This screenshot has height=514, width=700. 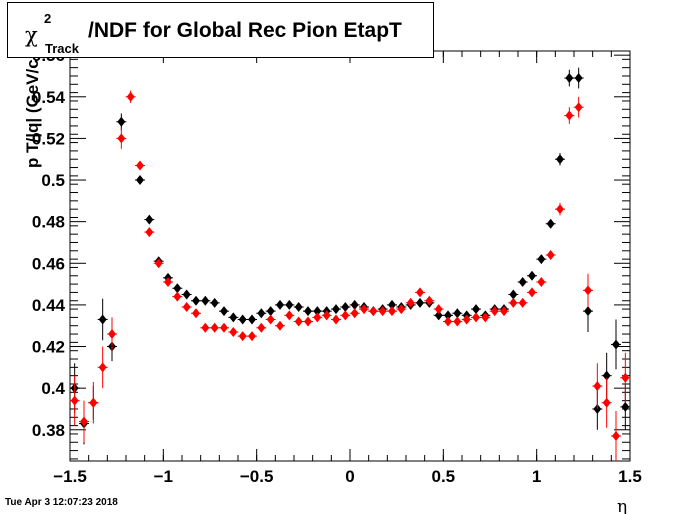 What do you see at coordinates (49, 305) in the screenshot?
I see `y-tick-label: 0.44` at bounding box center [49, 305].